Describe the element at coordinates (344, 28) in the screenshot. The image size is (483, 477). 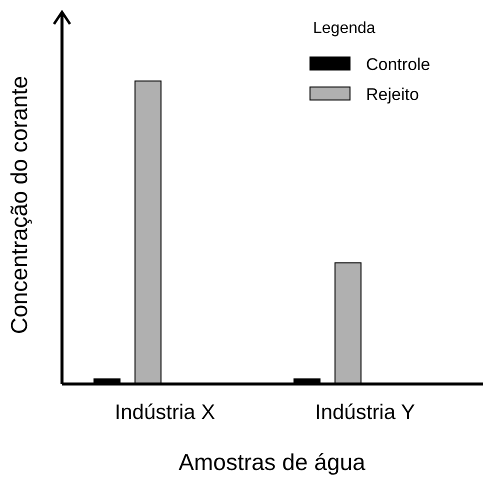
I see `legend-title: Legenda` at that location.